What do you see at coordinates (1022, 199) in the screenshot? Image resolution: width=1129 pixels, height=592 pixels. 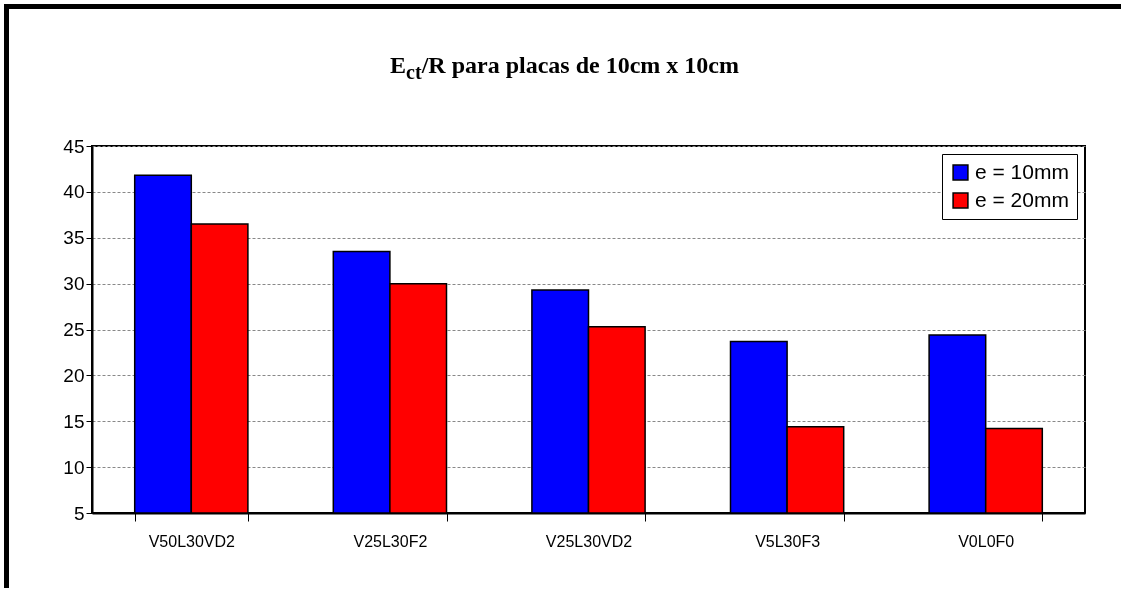 I see `legend-label: e = 20mm` at bounding box center [1022, 199].